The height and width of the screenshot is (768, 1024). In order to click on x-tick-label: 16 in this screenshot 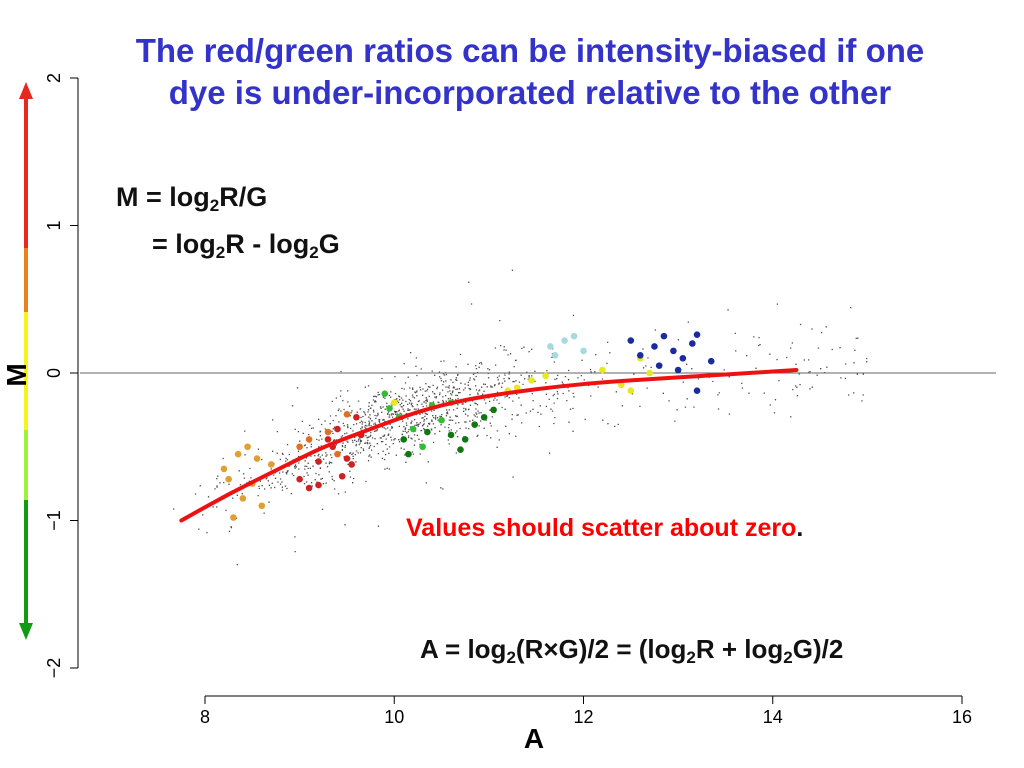, I will do `click(962, 717)`.